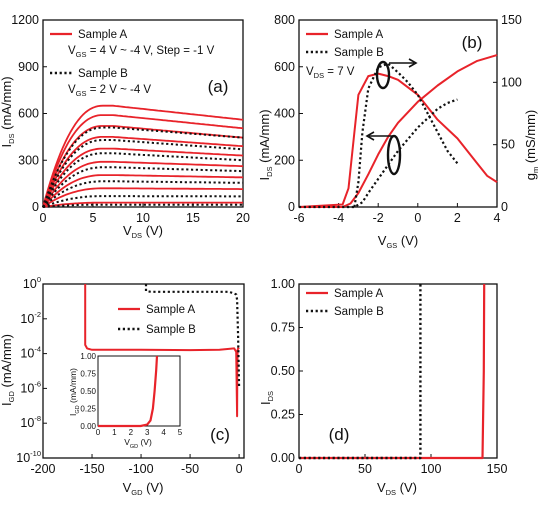 The image size is (542, 505). What do you see at coordinates (28, 160) in the screenshot?
I see `y-tick-label: 300` at bounding box center [28, 160].